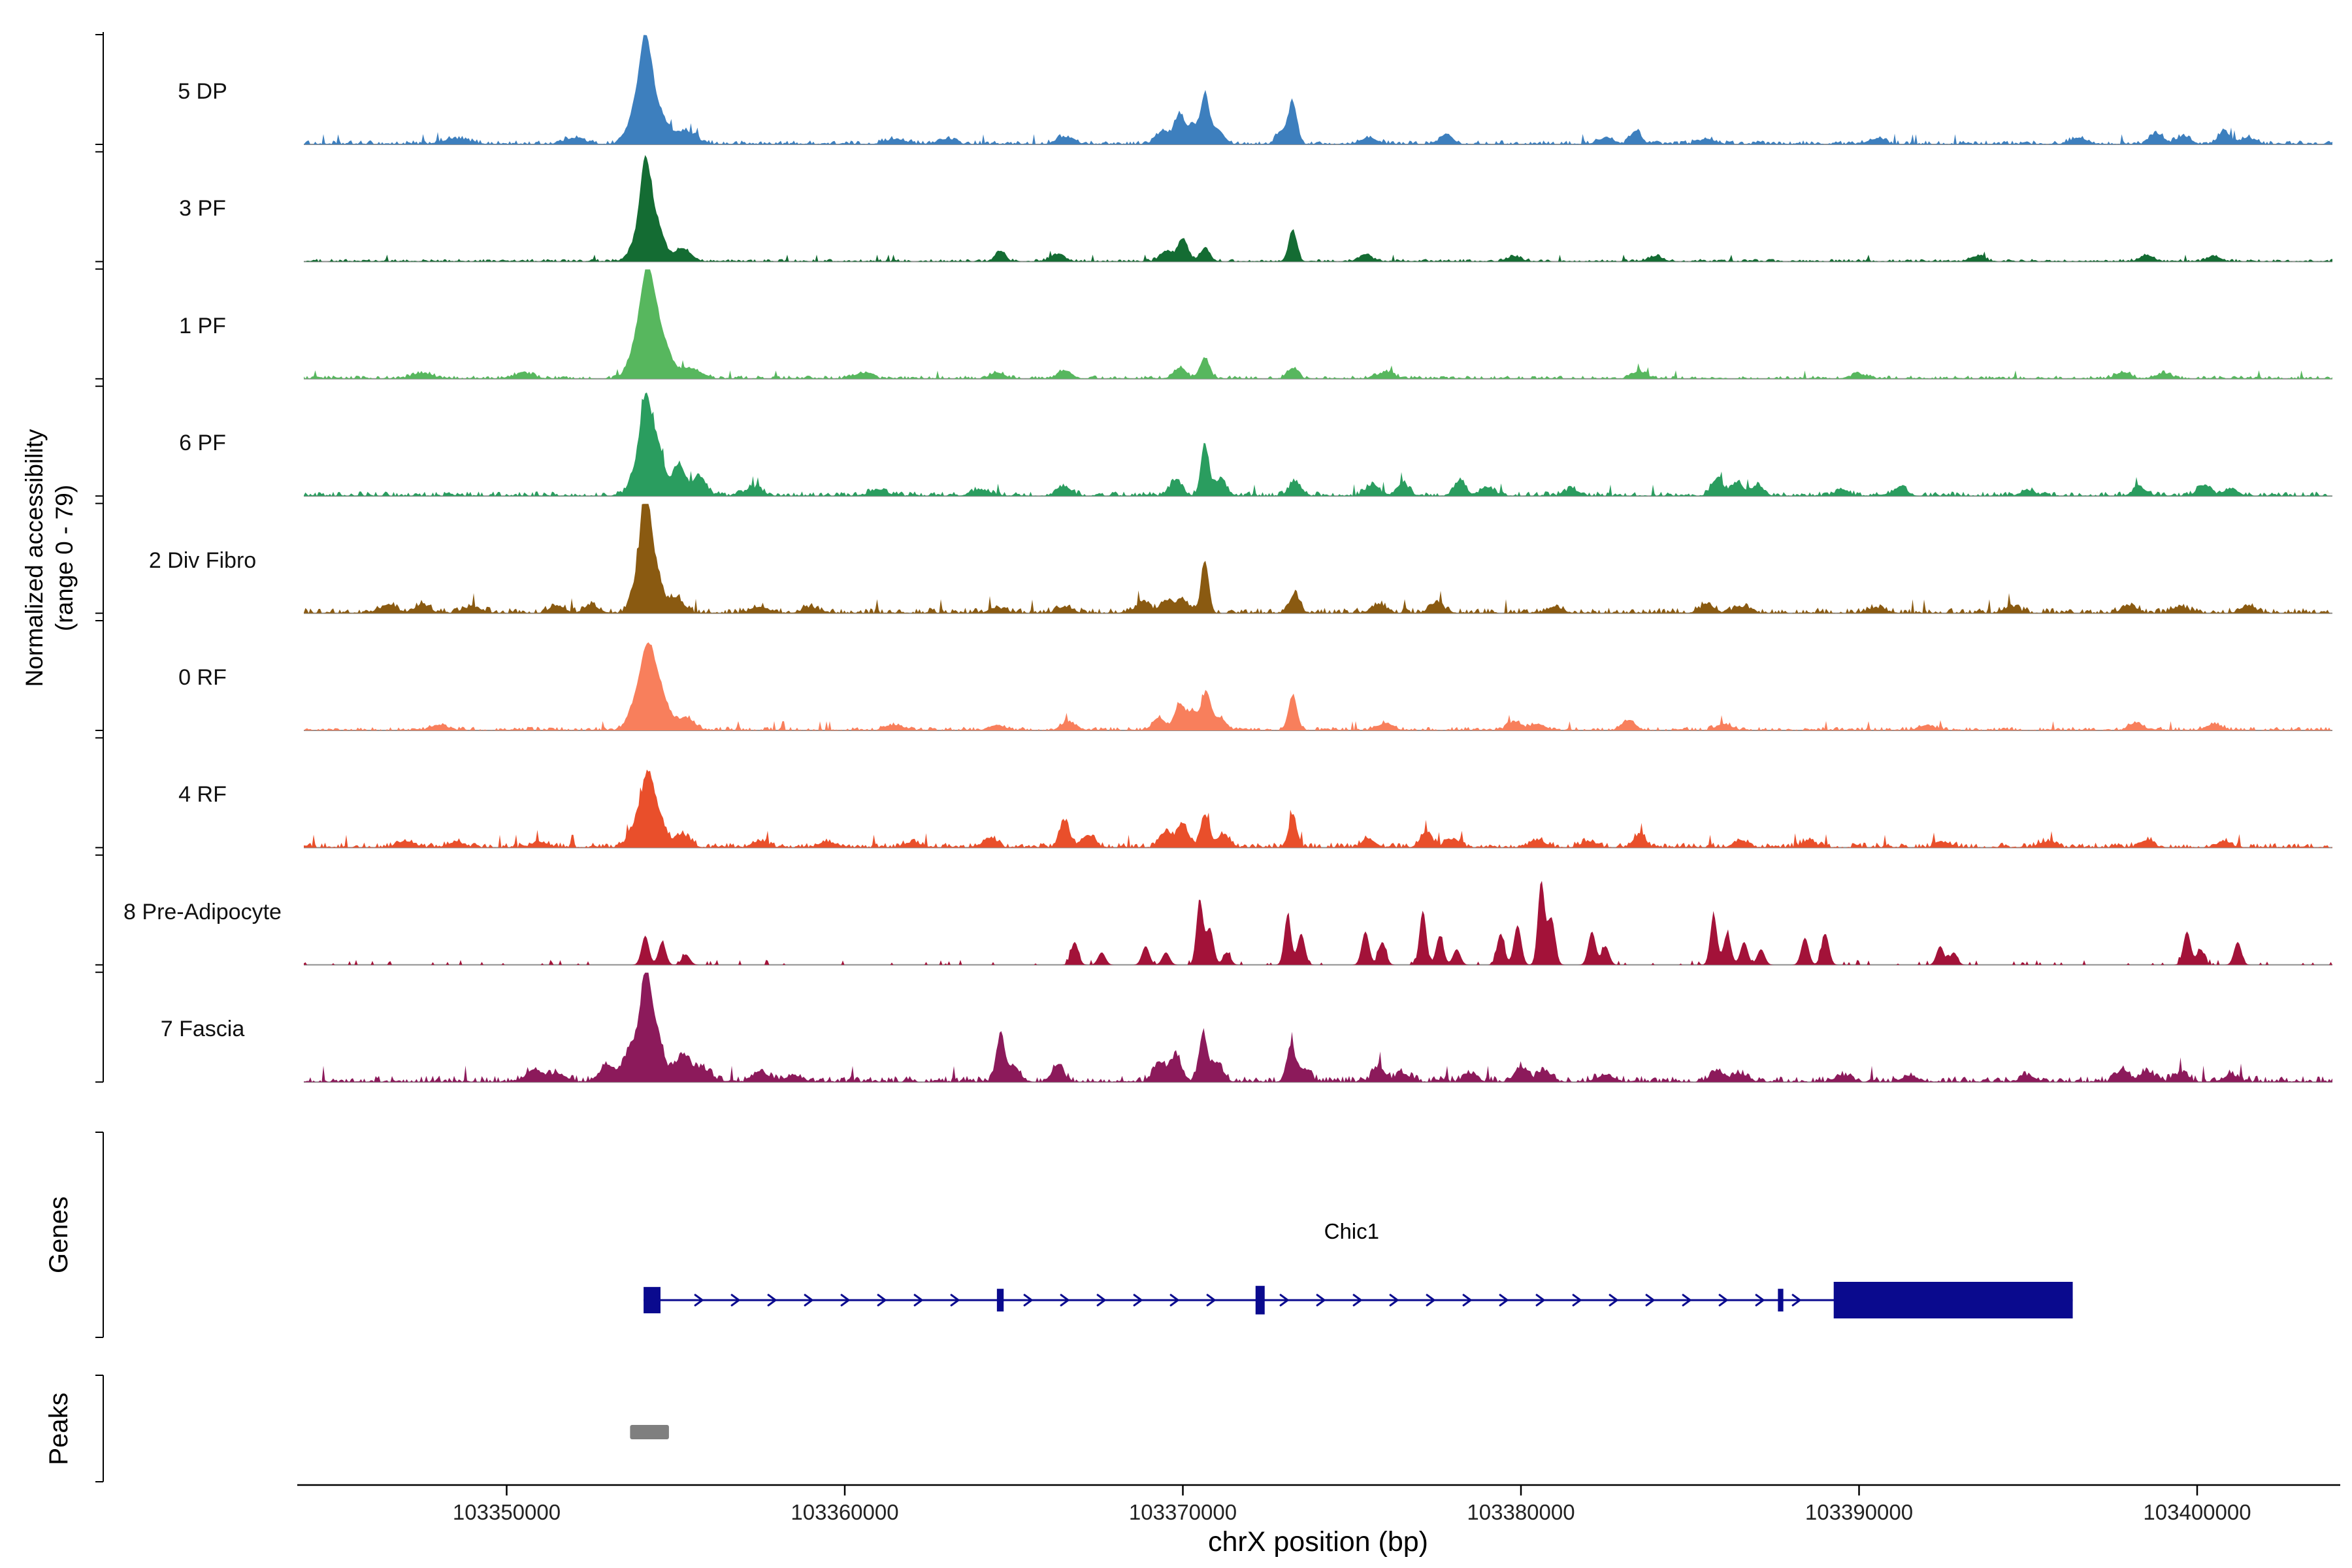 The image size is (2352, 1568). Describe the element at coordinates (58, 1428) in the screenshot. I see `peaks-section-label: Peaks` at that location.